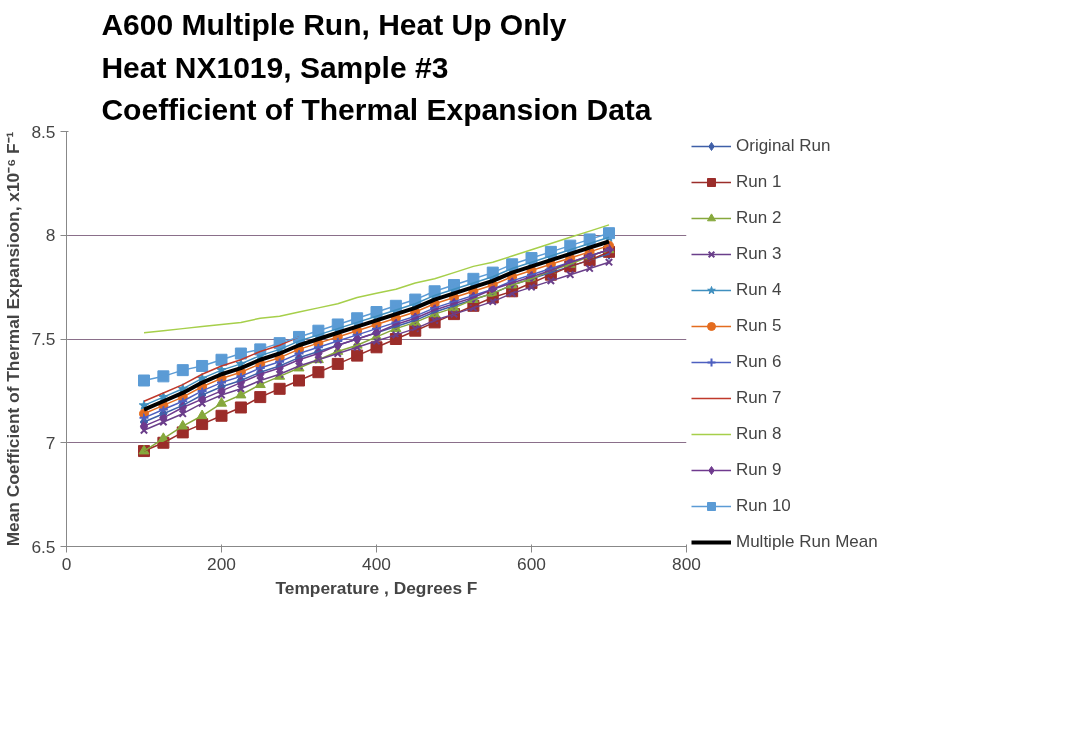  Describe the element at coordinates (763, 506) in the screenshot. I see `legend-label: Run 10` at that location.